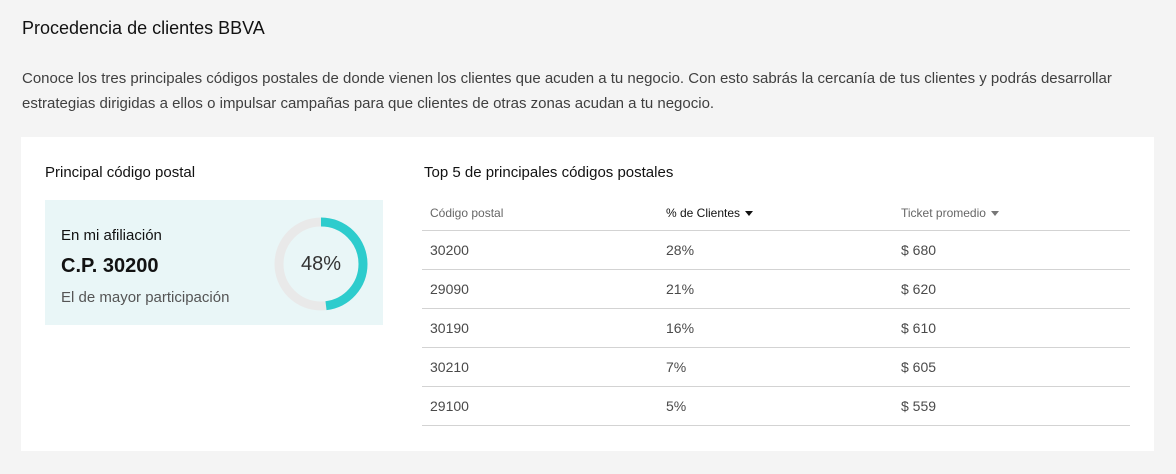 This screenshot has height=474, width=1176. I want to click on percent-clients-cell: 5%, so click(775, 406).